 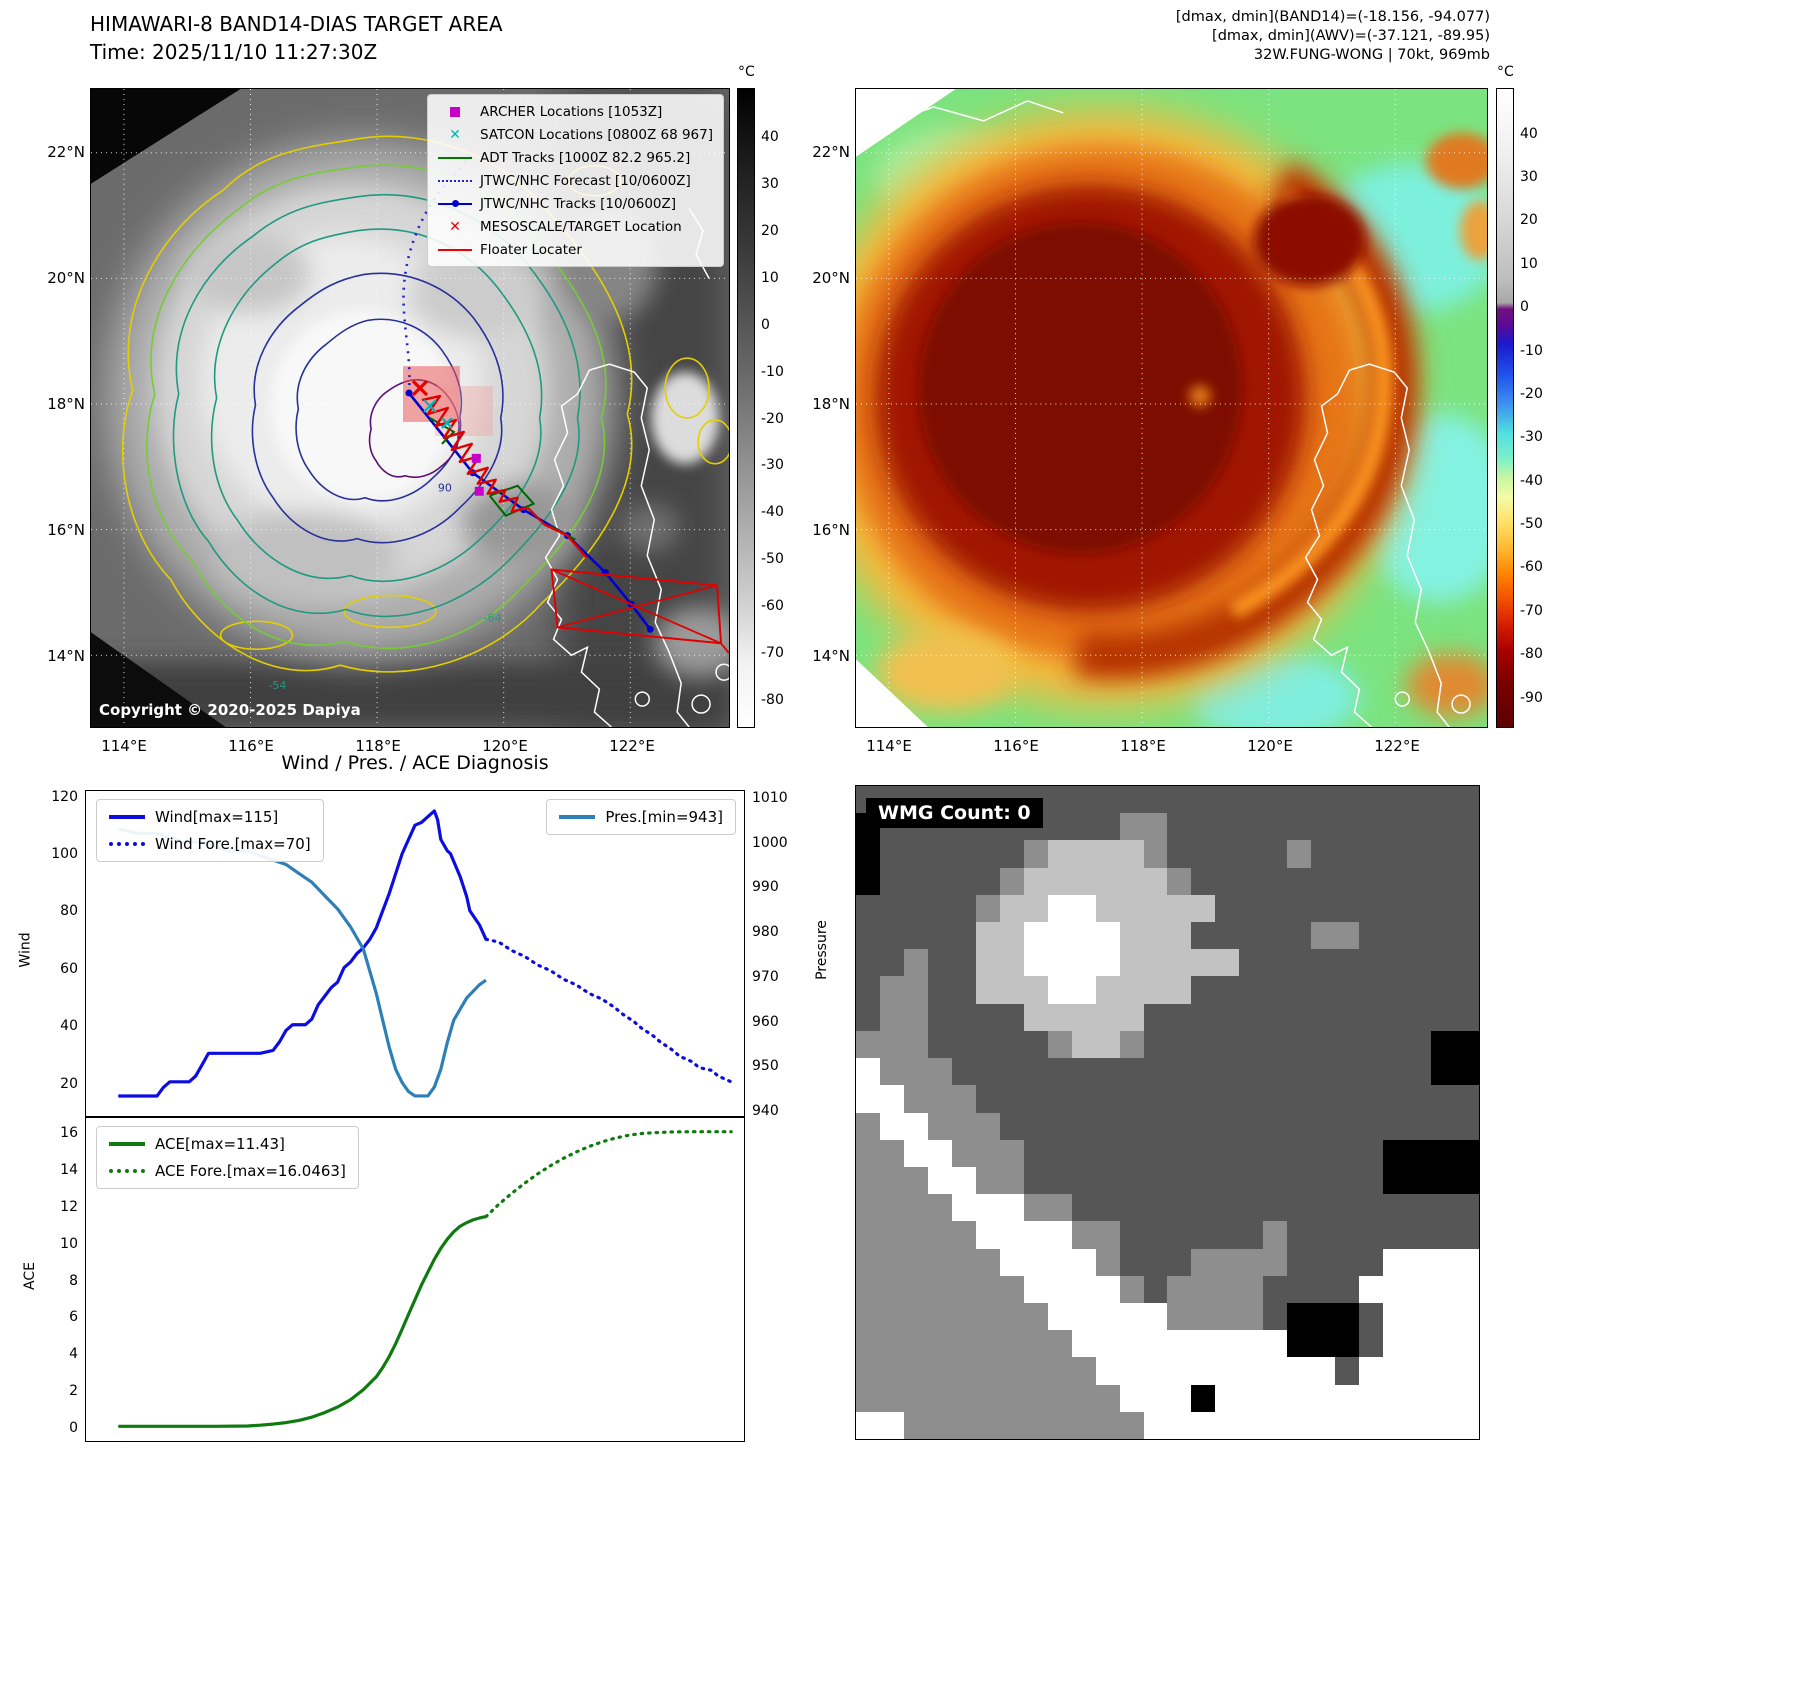 What do you see at coordinates (64, 796) in the screenshot?
I see `y-axis-tick-label: 120` at bounding box center [64, 796].